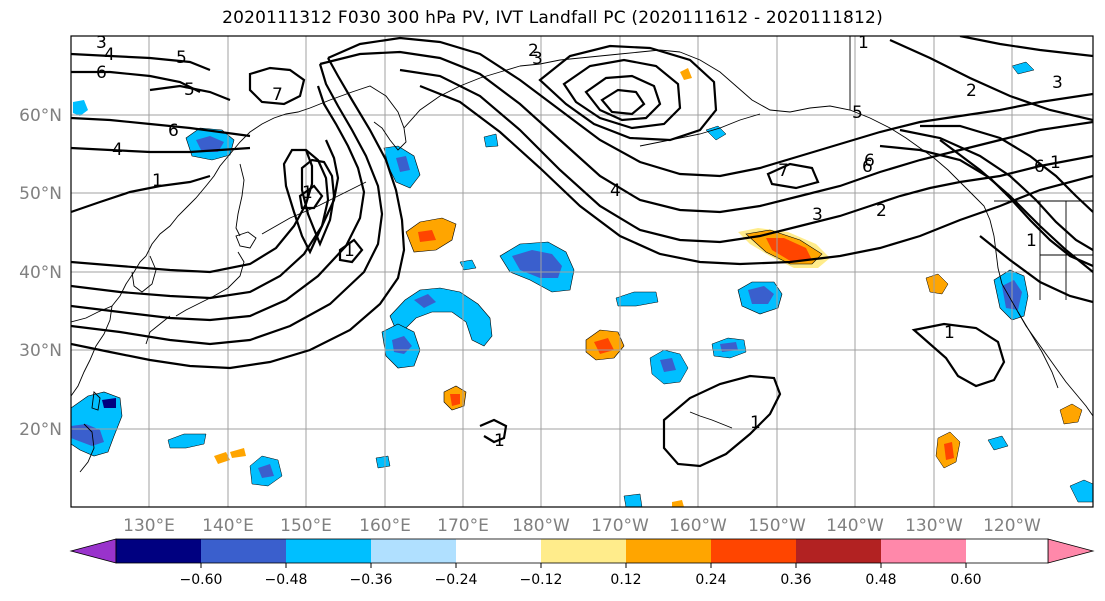 The height and width of the screenshot is (601, 1105). What do you see at coordinates (96, 401) in the screenshot?
I see `coast-taiwan` at bounding box center [96, 401].